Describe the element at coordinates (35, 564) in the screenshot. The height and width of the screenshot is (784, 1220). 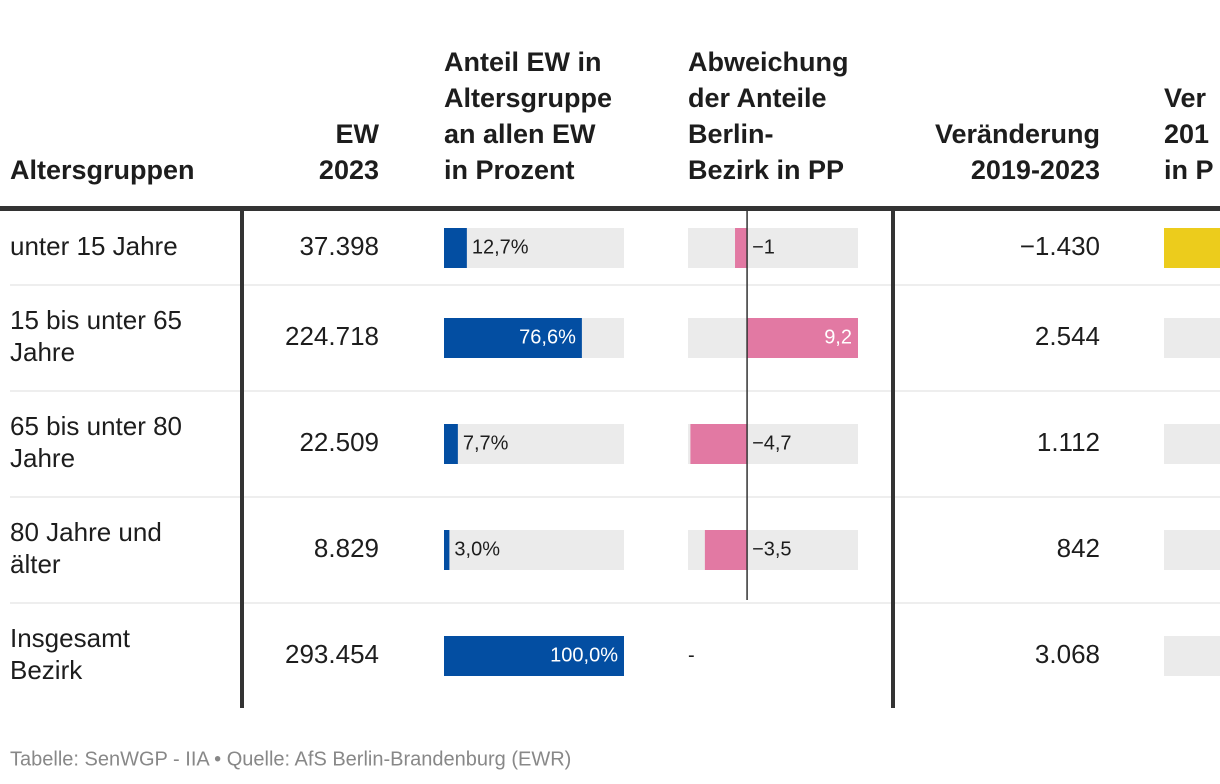
I see `row-label: älter` at that location.